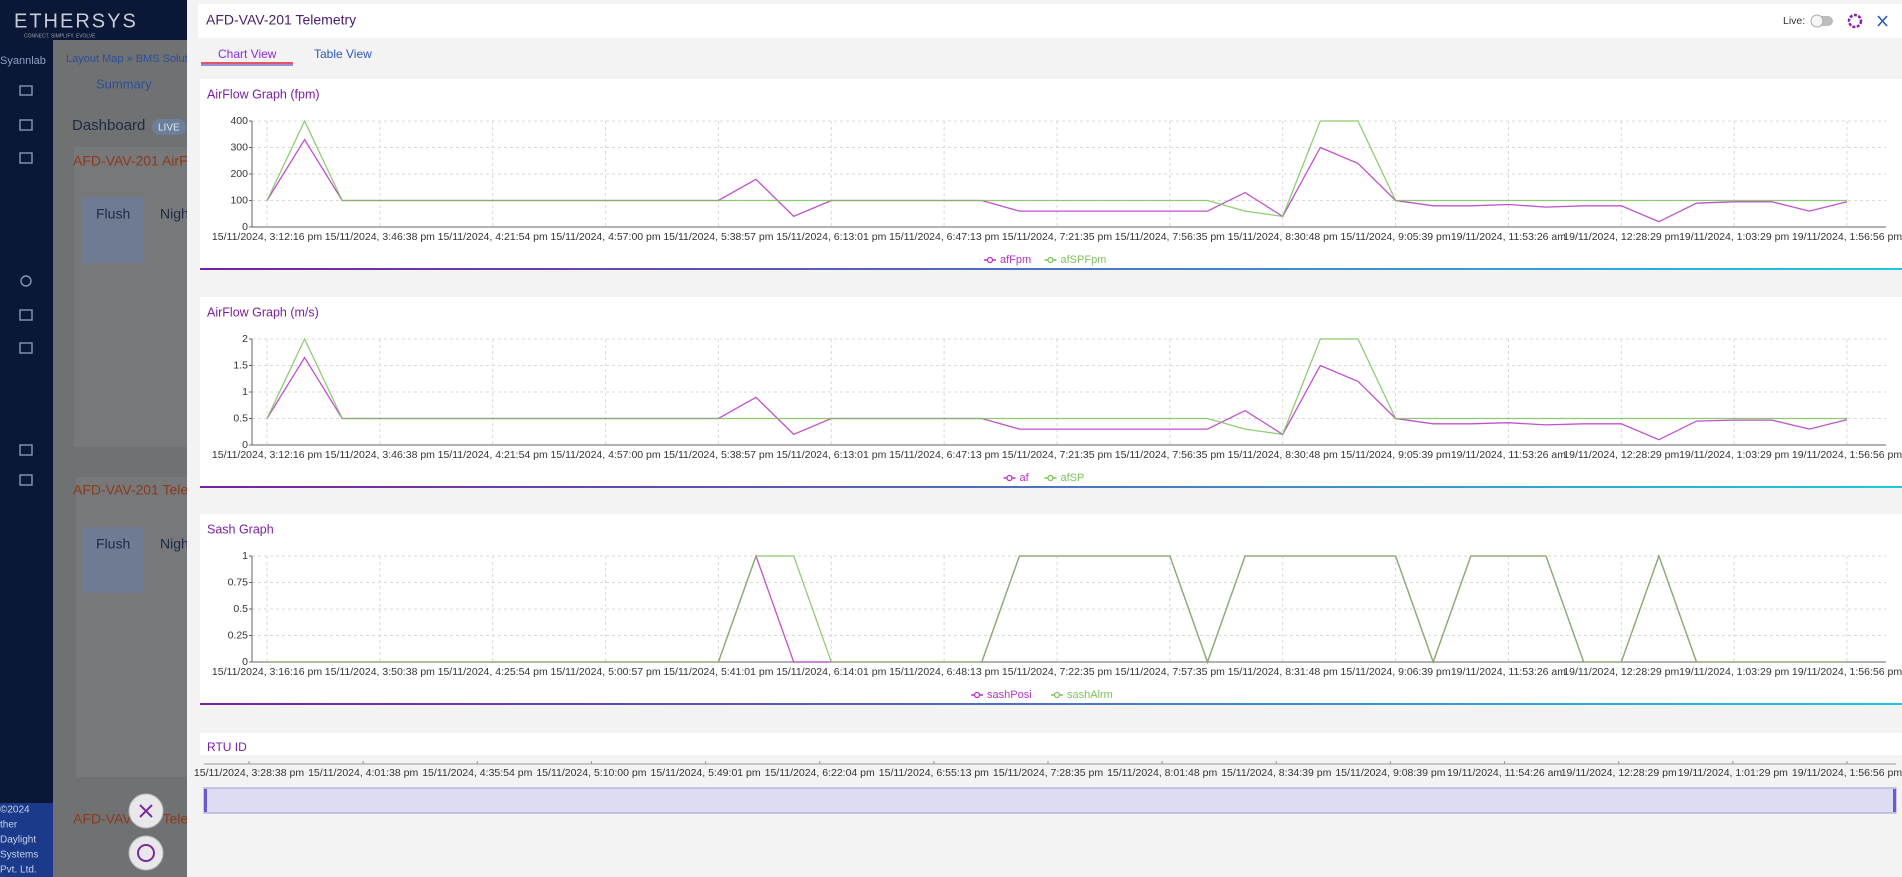 The width and height of the screenshot is (1902, 877). I want to click on x-tick-label: 15/11/2024, 6:47:13 pm, so click(944, 455).